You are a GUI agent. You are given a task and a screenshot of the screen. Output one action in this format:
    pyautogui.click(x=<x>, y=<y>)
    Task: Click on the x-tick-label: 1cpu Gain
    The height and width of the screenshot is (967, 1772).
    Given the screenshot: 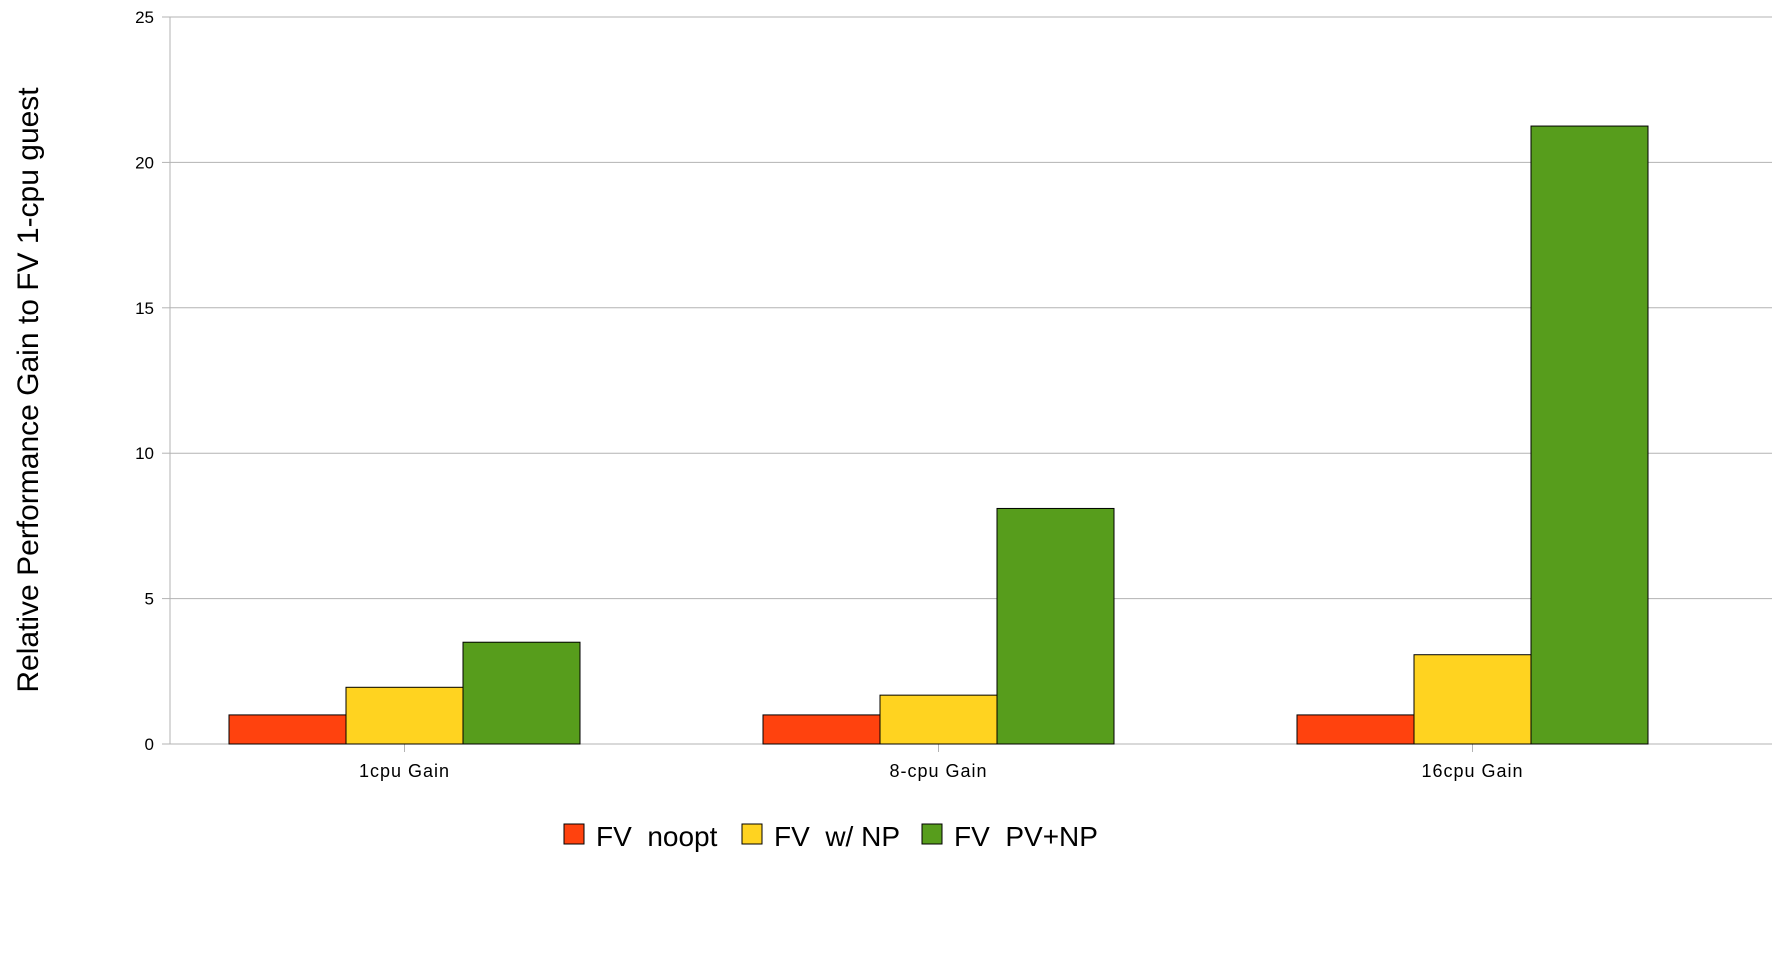 What is the action you would take?
    pyautogui.click(x=404, y=771)
    